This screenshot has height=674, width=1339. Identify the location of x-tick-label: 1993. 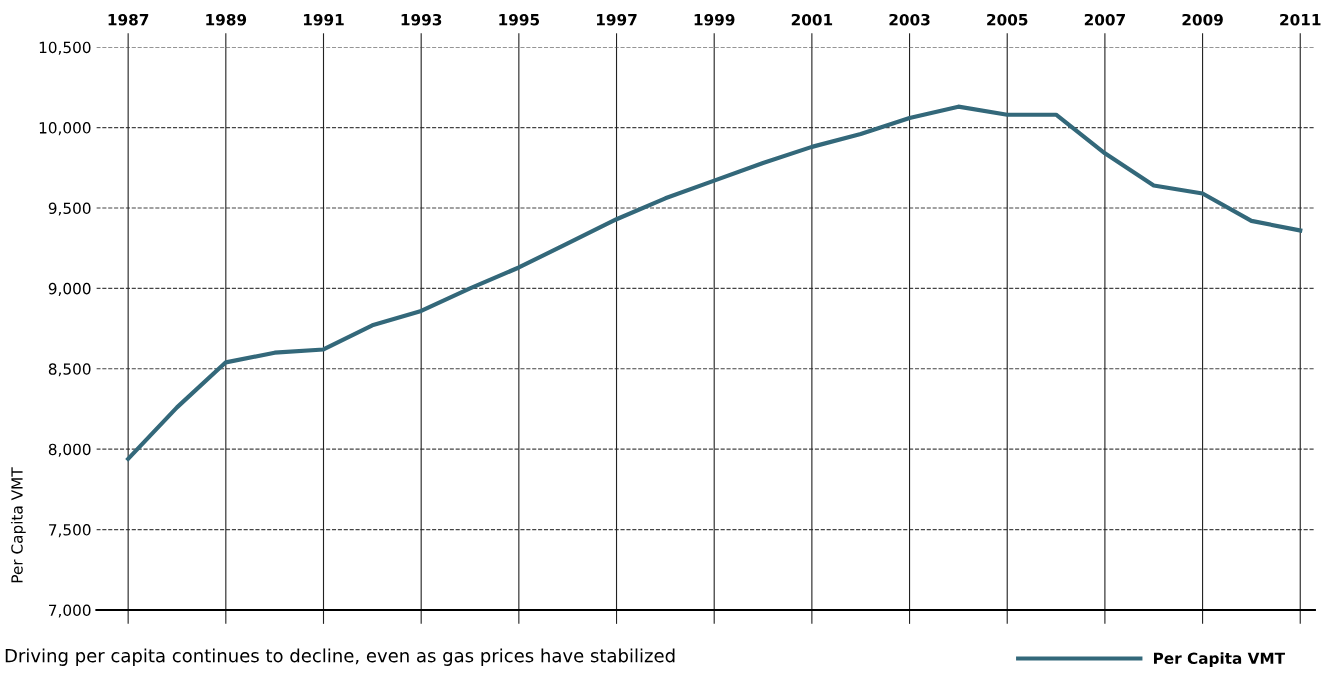
(421, 19).